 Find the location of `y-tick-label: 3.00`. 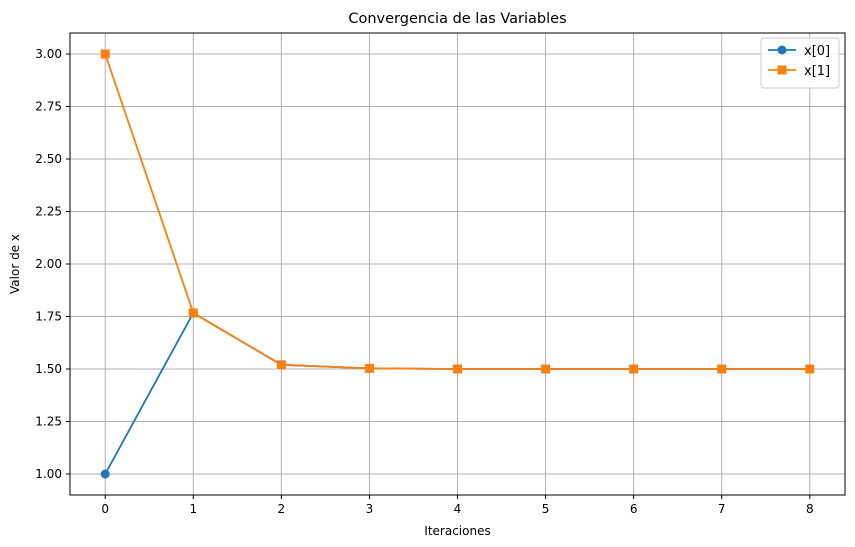

y-tick-label: 3.00 is located at coordinates (48, 54).